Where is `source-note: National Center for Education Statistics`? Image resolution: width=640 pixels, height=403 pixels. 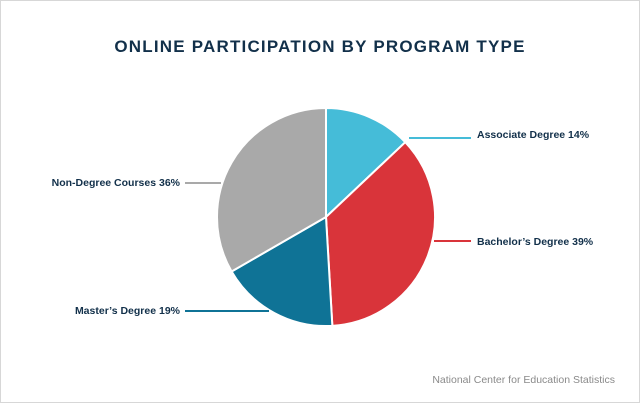 source-note: National Center for Education Statistics is located at coordinates (523, 380).